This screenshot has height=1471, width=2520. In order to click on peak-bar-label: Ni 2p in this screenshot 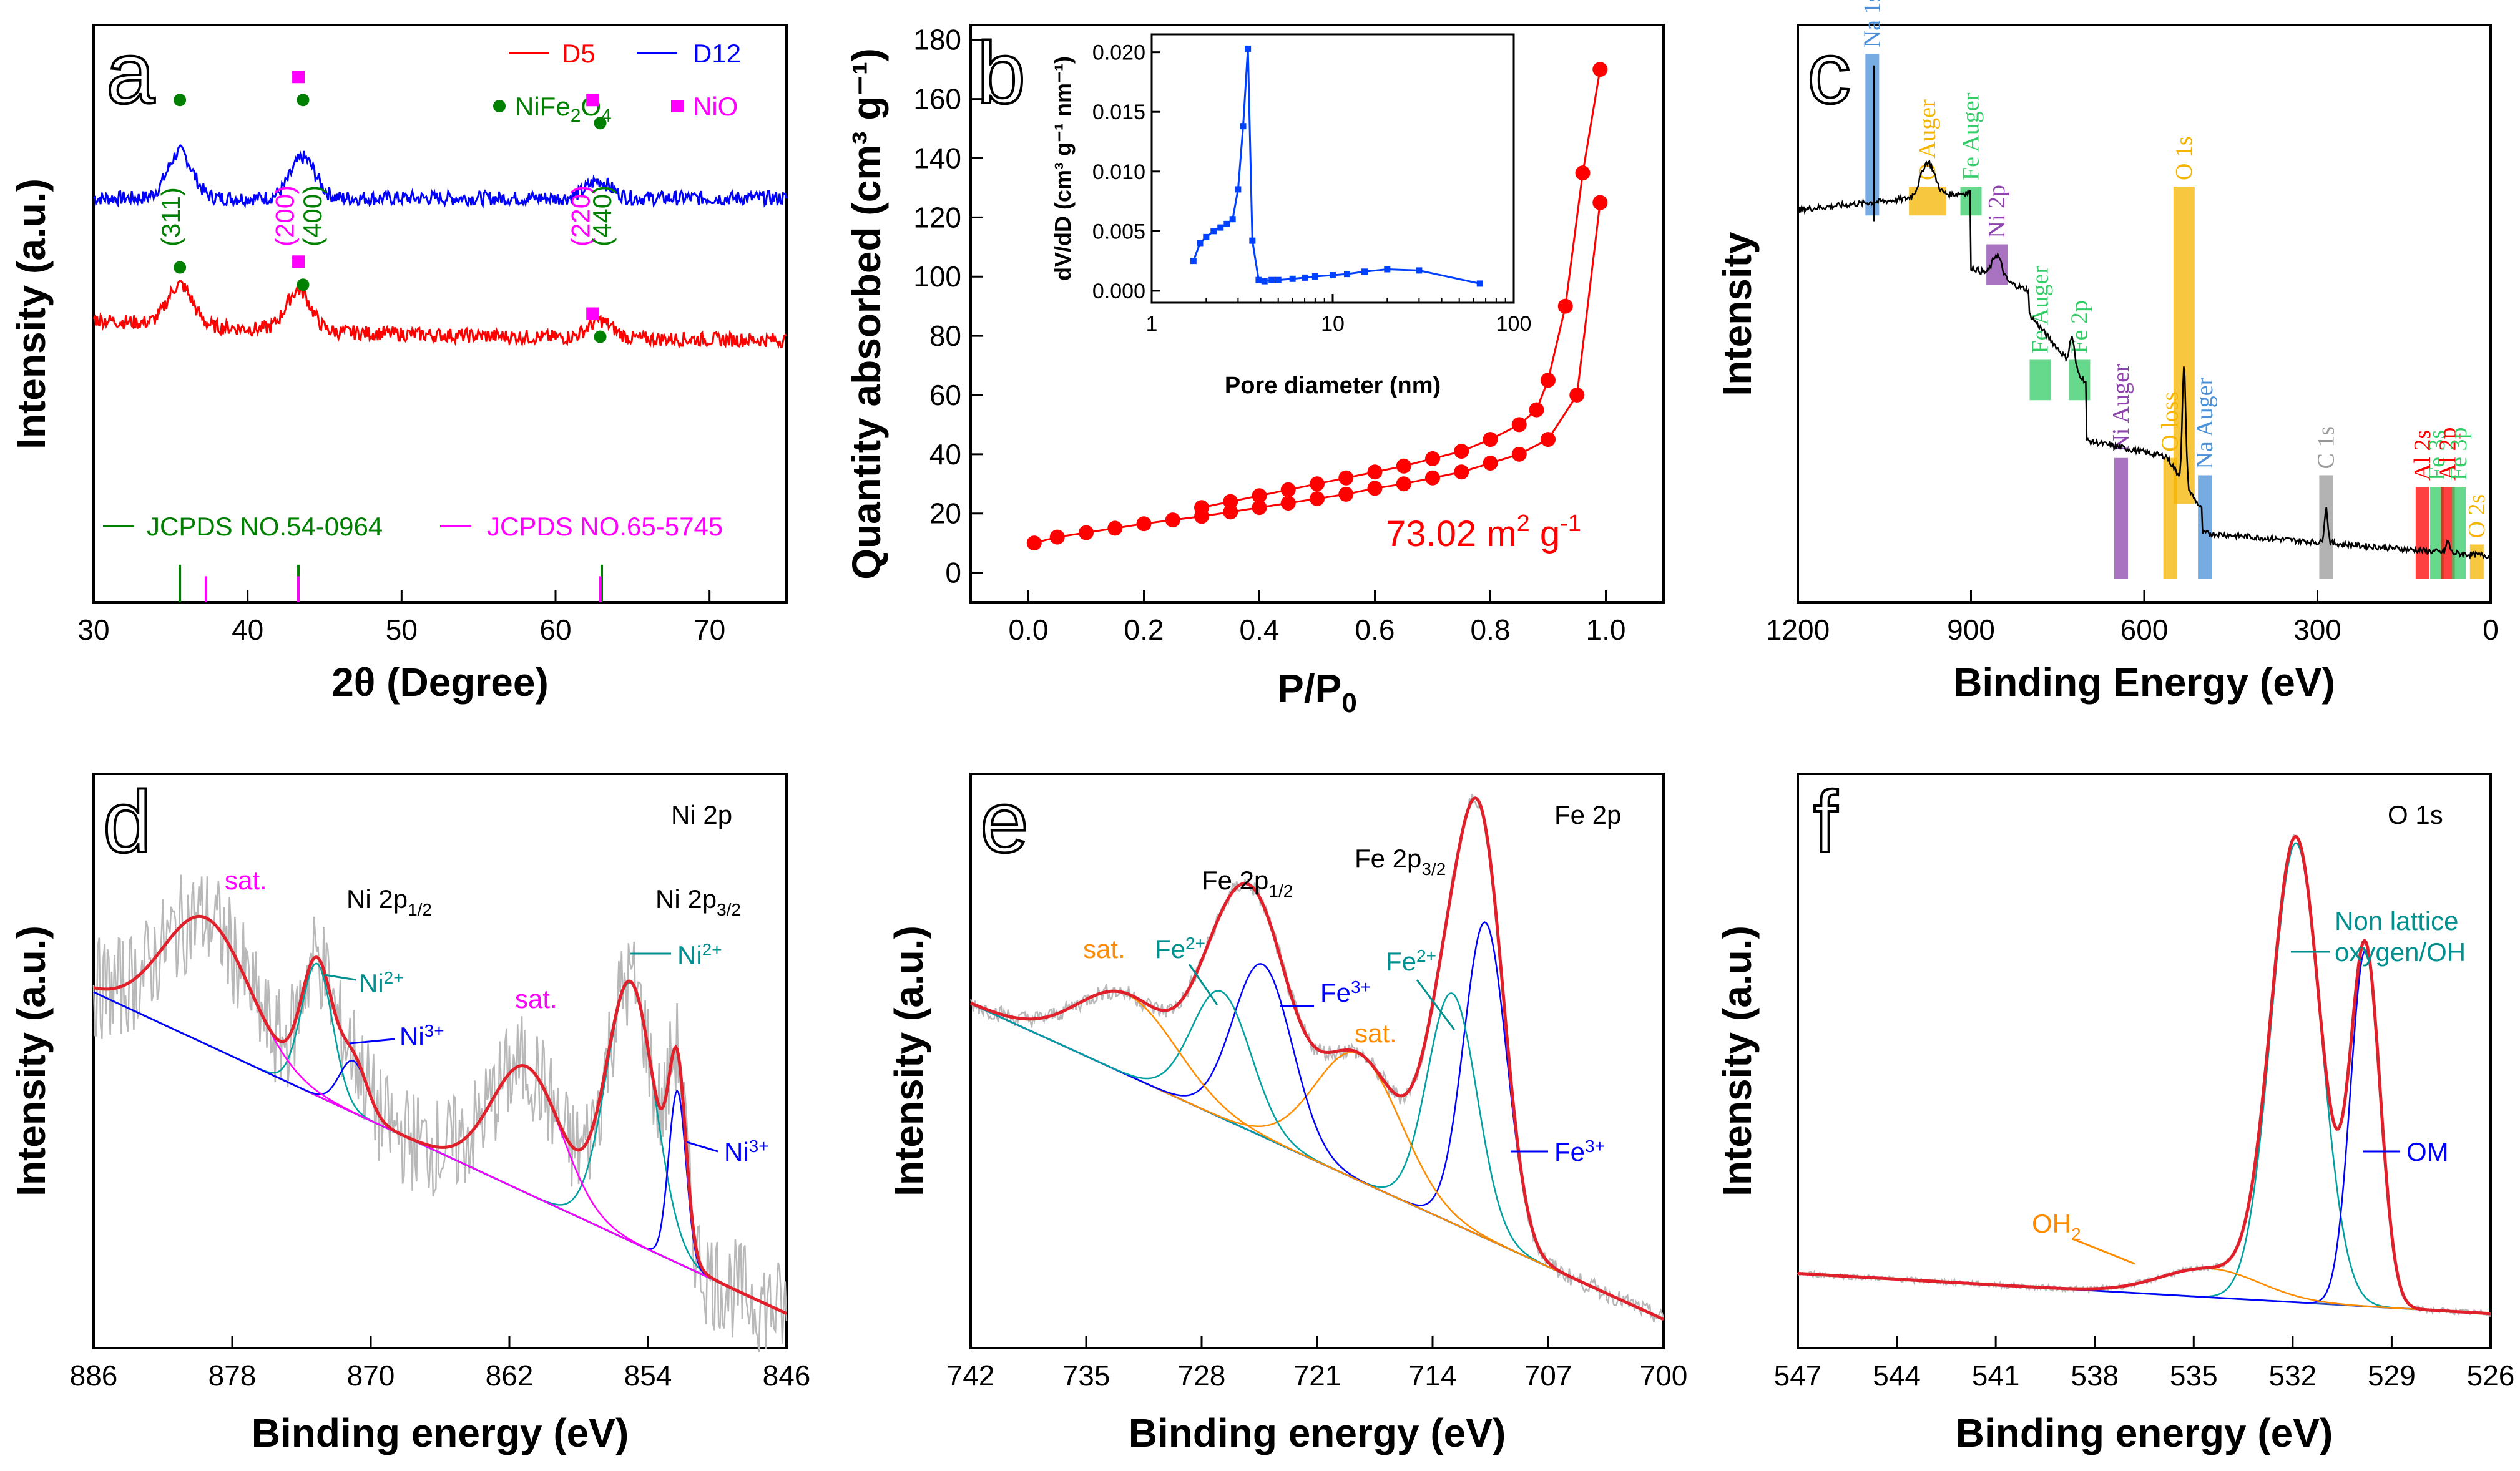, I will do `click(1997, 211)`.